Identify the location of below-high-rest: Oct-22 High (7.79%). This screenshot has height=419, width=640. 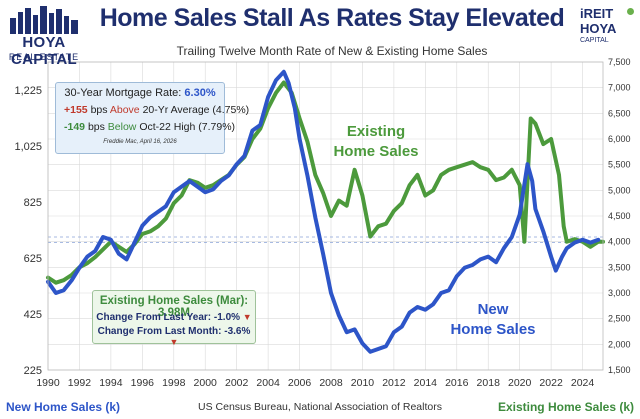
(187, 127).